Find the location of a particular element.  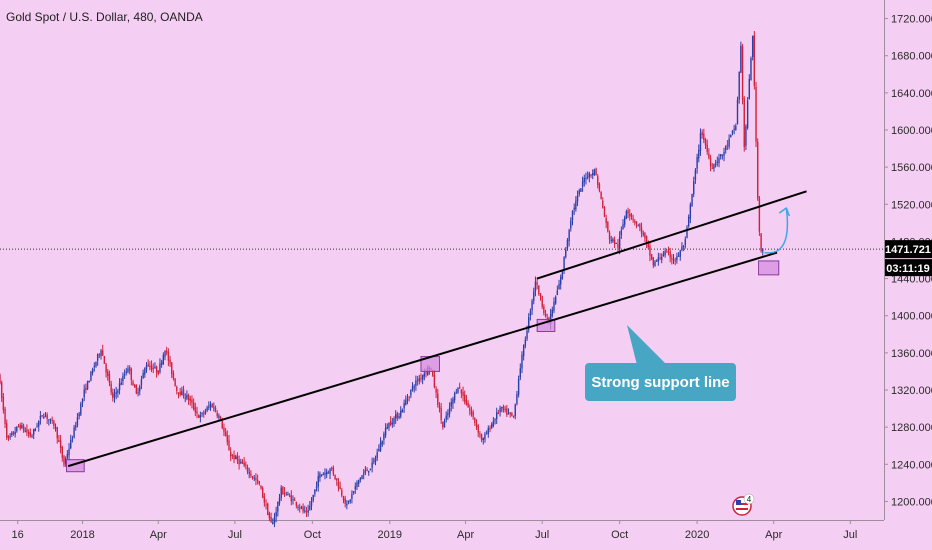

badge-count: 4 is located at coordinates (749, 499).